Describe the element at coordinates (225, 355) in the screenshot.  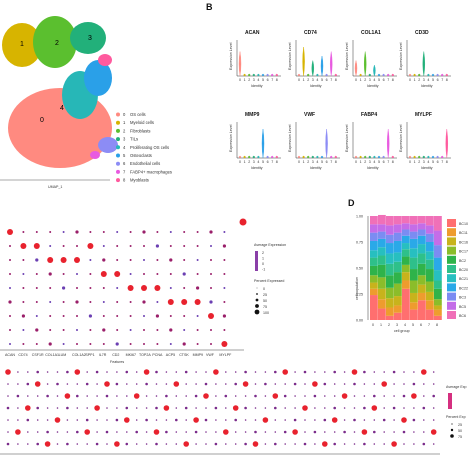
I see `dotplot-c-gene-label: MYLPF` at that location.